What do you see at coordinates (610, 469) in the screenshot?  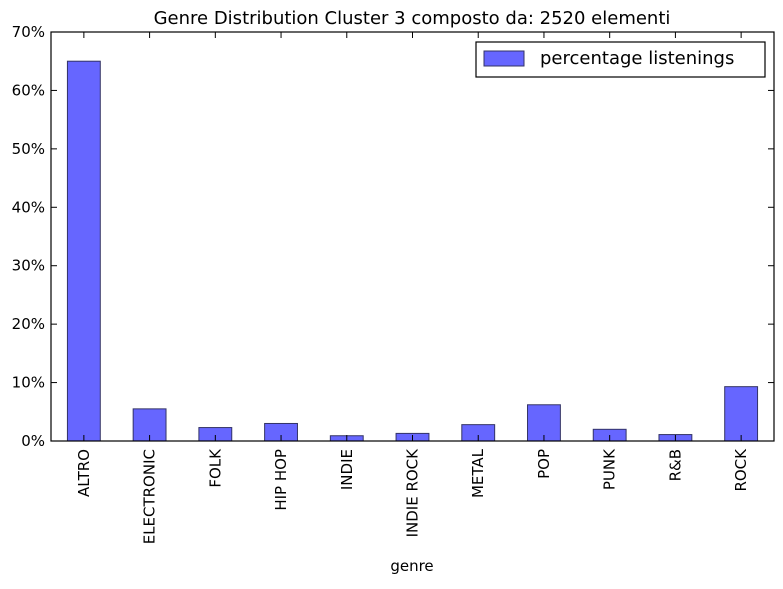 I see `x-tick-label: PUNK` at bounding box center [610, 469].